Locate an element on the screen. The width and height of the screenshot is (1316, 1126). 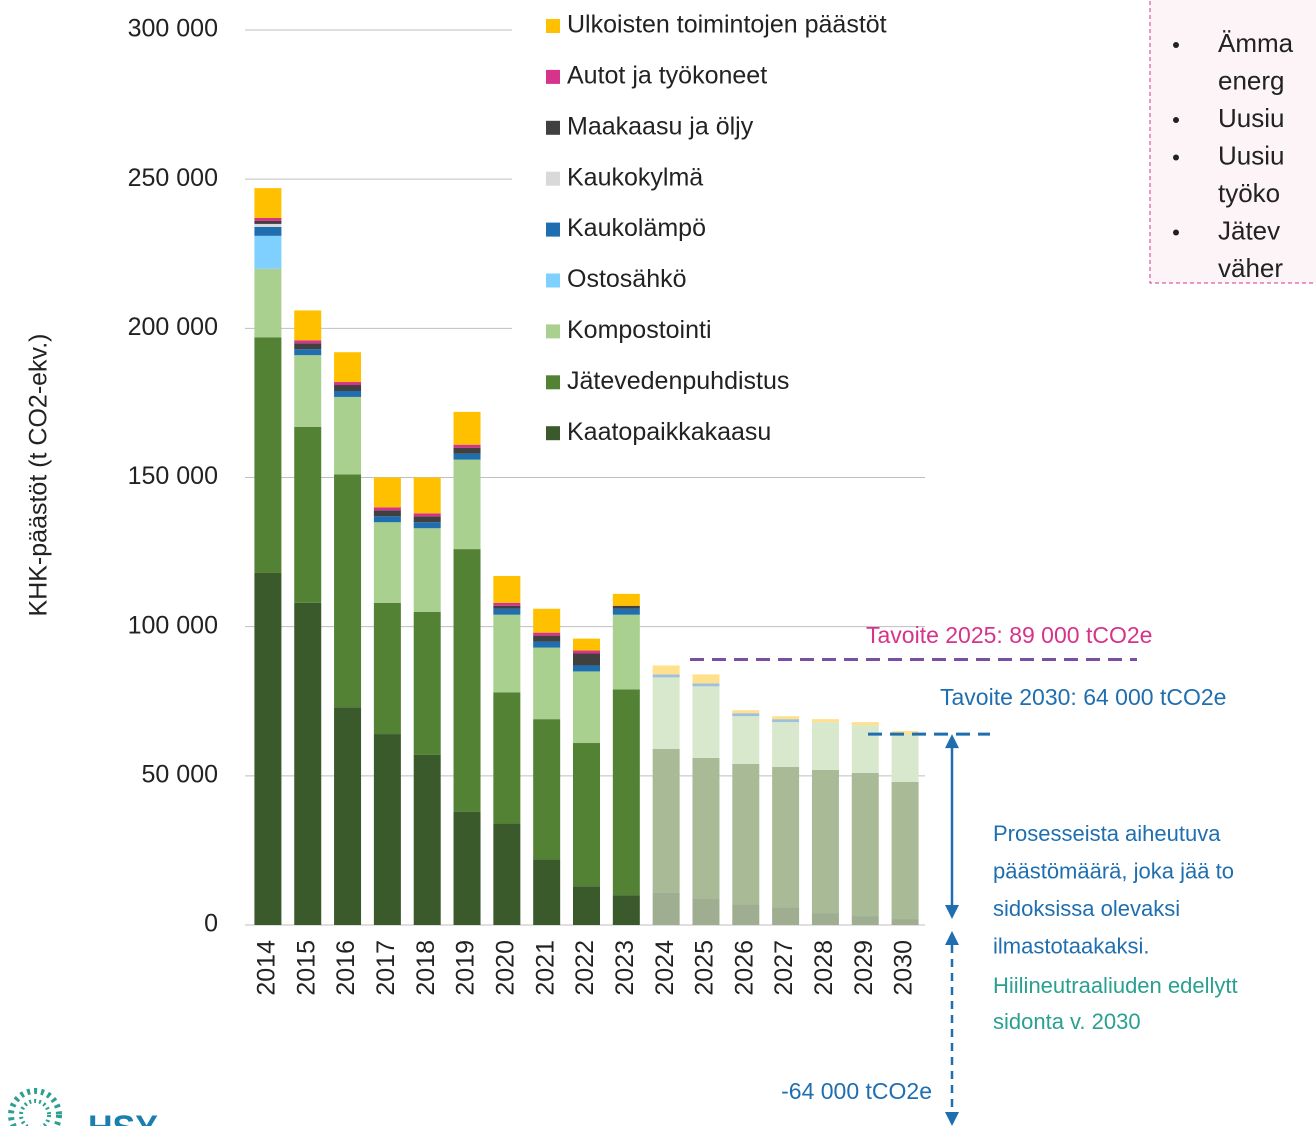
legend-label: Ostosähkö is located at coordinates (627, 279).